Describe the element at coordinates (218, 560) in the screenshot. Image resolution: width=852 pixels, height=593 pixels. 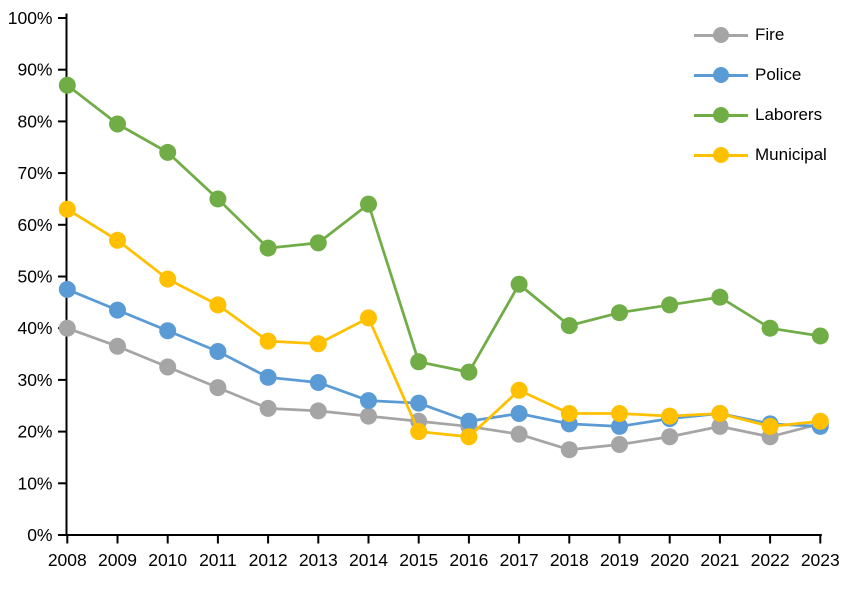
I see `x-axis-tick-label: 2011` at that location.